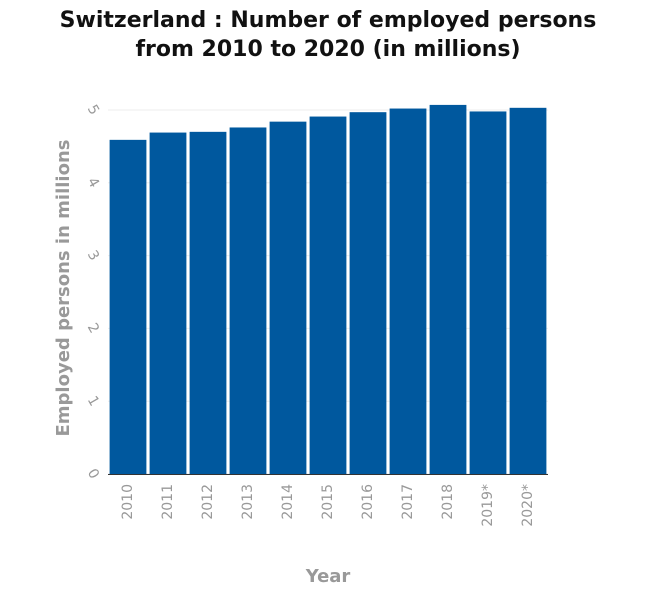 The width and height of the screenshot is (656, 596). I want to click on bar-2013, so click(248, 301).